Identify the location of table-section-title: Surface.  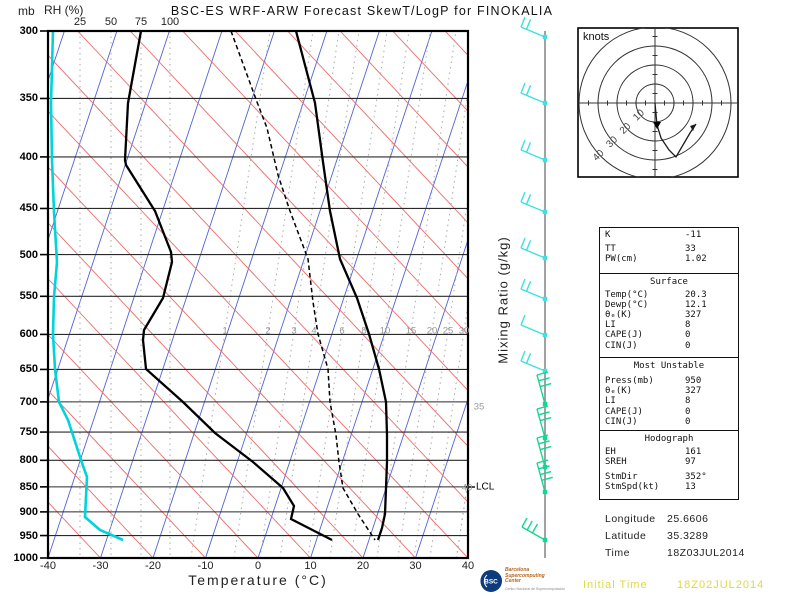
(669, 281).